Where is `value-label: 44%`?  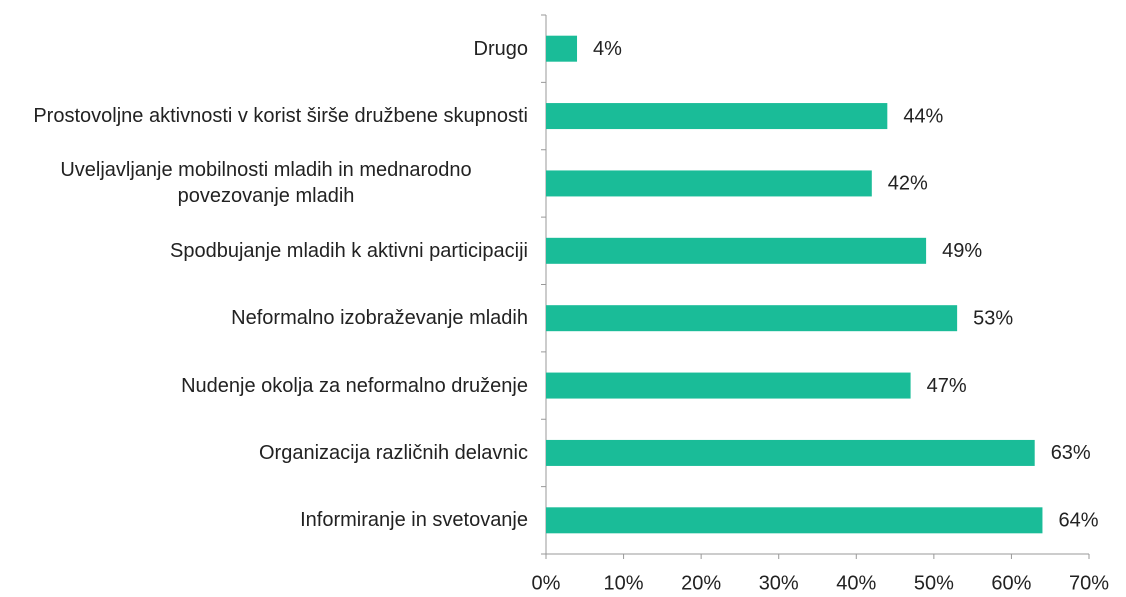 value-label: 44% is located at coordinates (923, 116).